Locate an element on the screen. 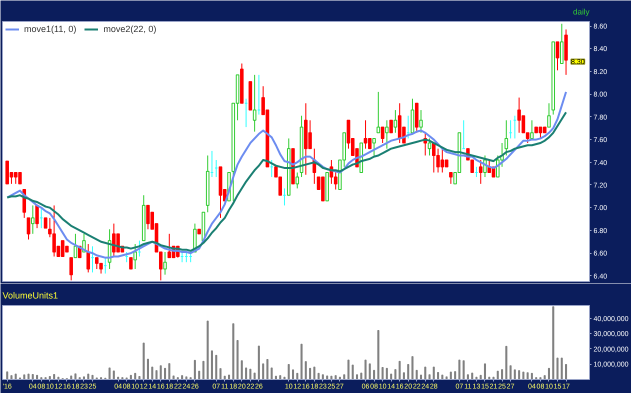  text: daily is located at coordinates (581, 12).